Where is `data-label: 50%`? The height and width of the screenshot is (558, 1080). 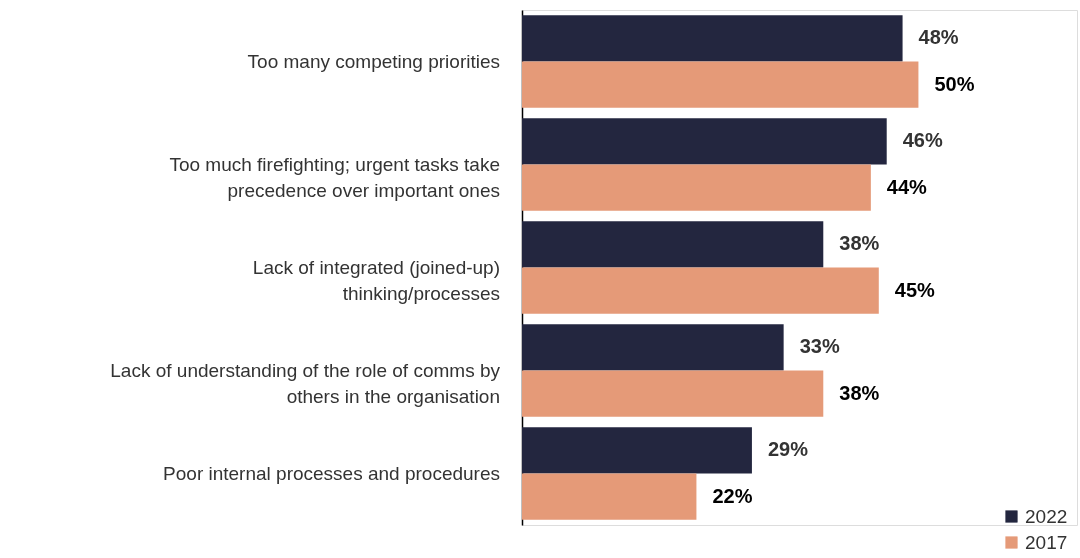
data-label: 50% is located at coordinates (954, 83).